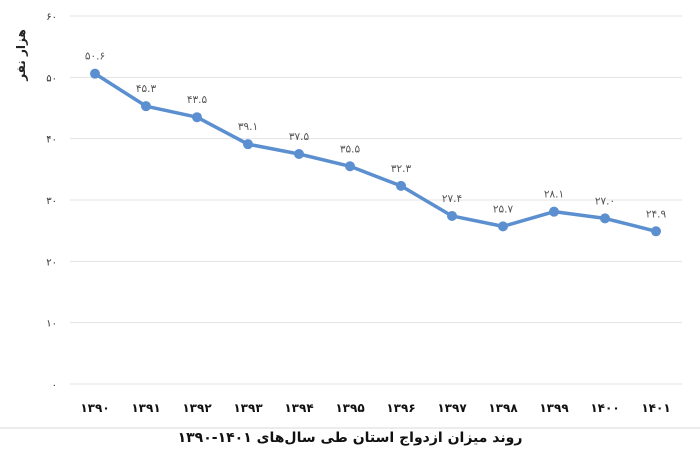 The width and height of the screenshot is (700, 466). Describe the element at coordinates (21, 55) in the screenshot. I see `y-axis-title: هزار نفر` at that location.